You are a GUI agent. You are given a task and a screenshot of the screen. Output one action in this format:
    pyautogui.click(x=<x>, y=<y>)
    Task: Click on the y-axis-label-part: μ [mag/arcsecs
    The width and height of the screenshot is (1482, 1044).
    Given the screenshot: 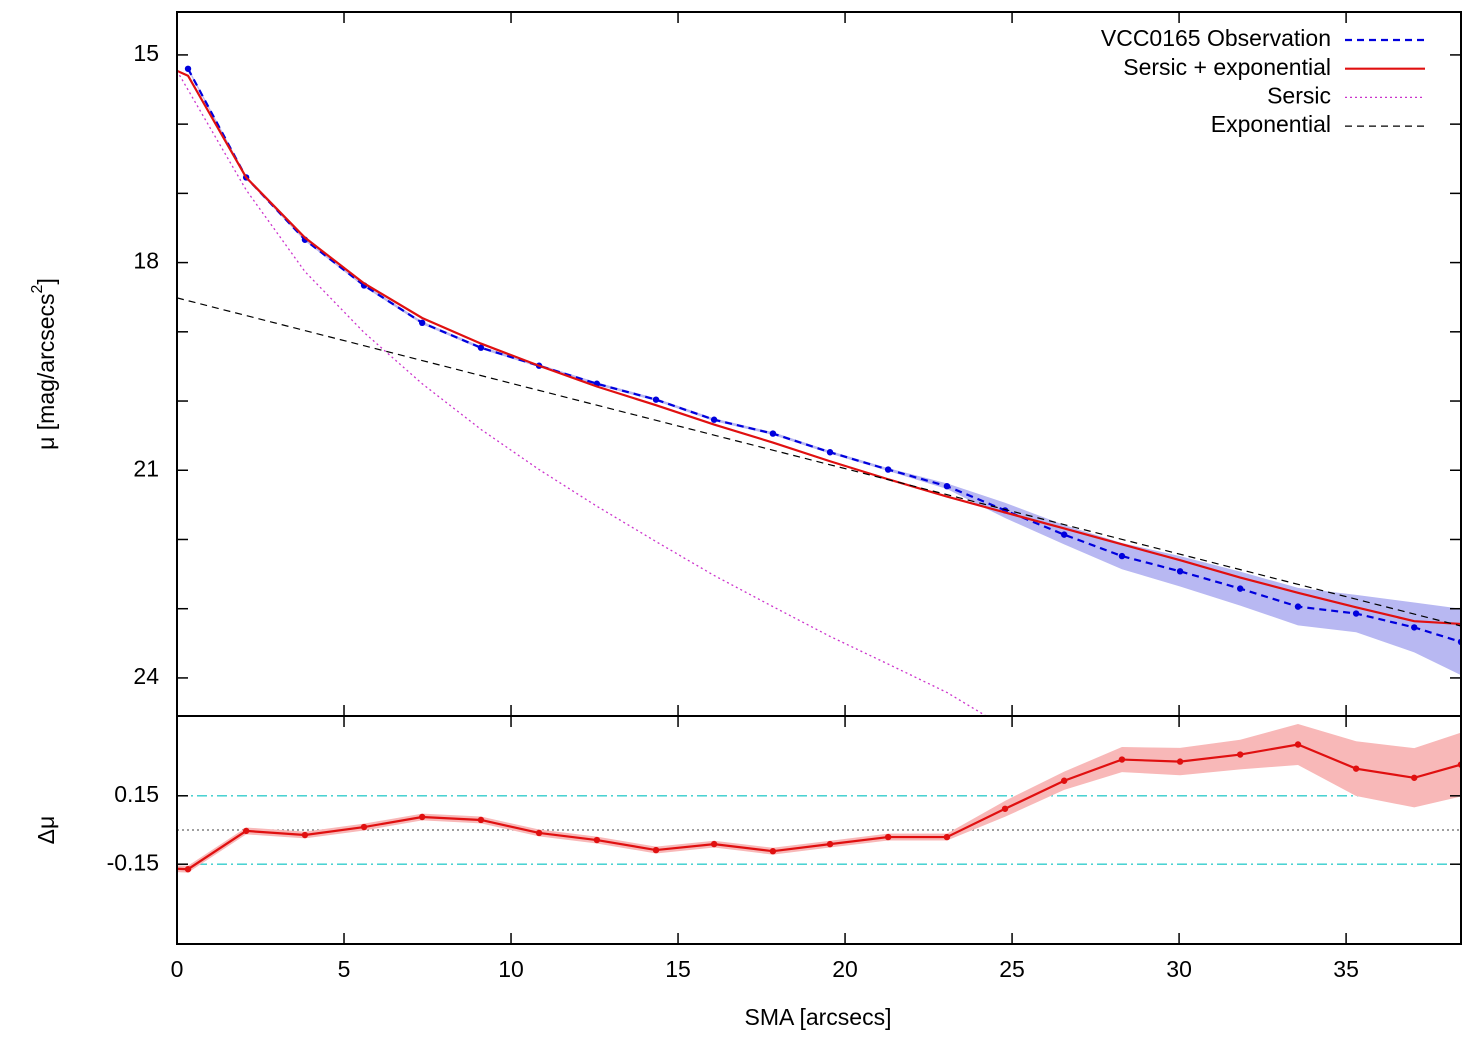 What is the action you would take?
    pyautogui.click(x=46, y=371)
    